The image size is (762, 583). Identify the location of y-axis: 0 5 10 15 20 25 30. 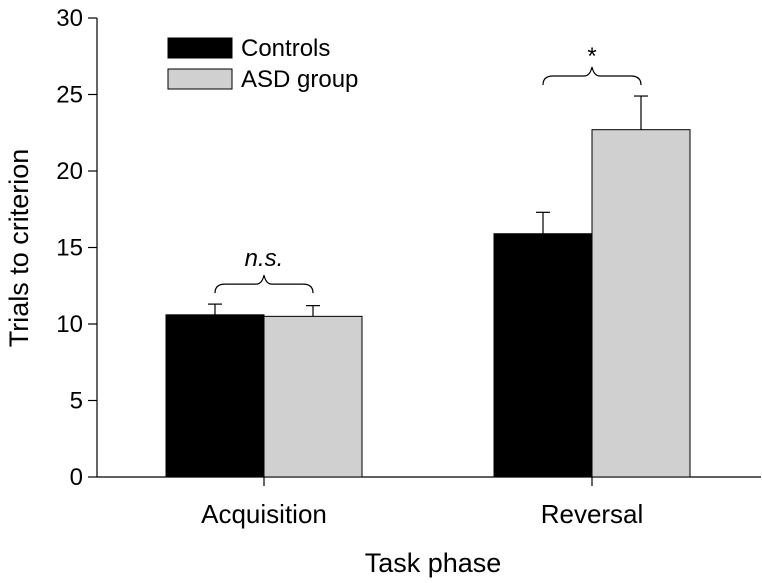
(77, 248).